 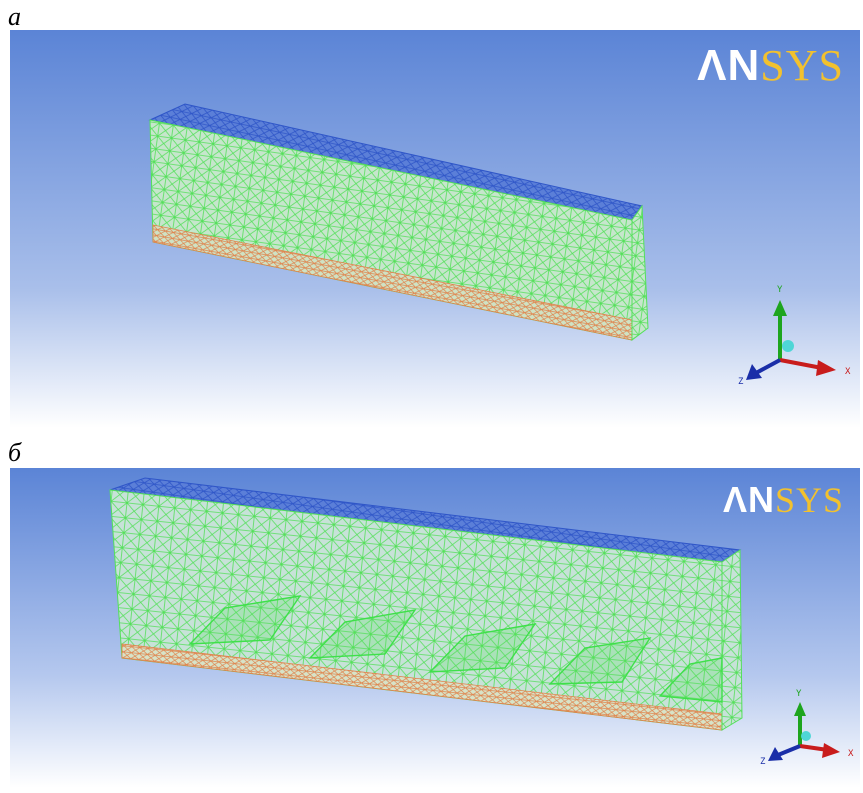 I want to click on panel-label-a: а, so click(x=14, y=16).